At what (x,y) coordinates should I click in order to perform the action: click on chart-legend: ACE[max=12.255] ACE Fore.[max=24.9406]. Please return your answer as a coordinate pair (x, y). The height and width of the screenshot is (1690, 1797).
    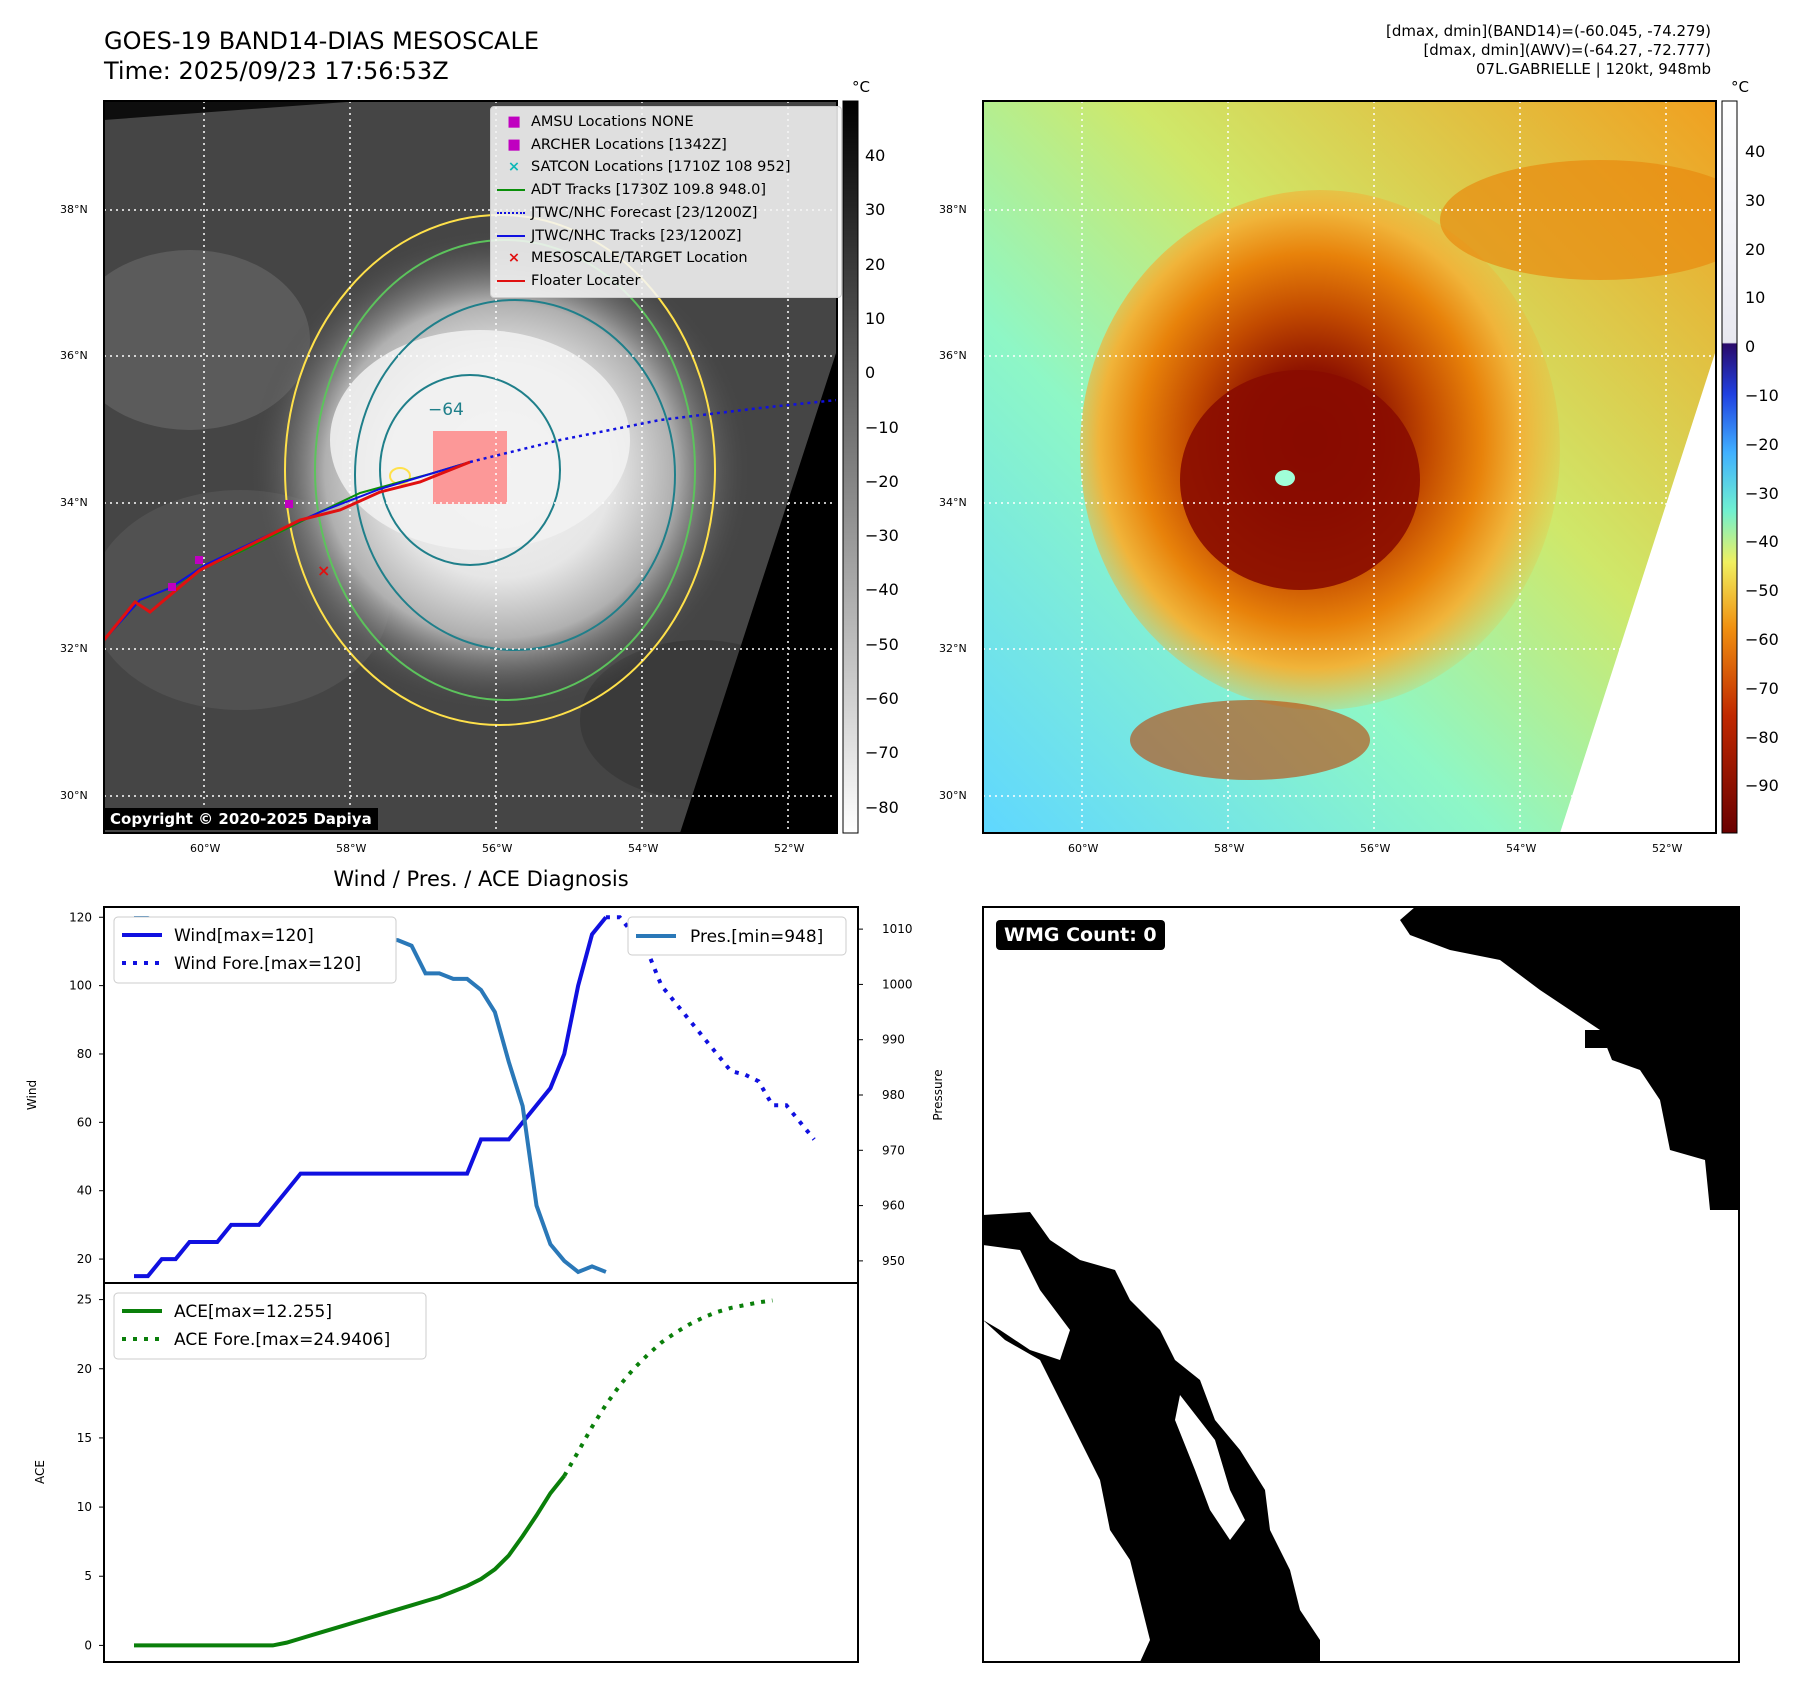
    Looking at the image, I should click on (270, 1326).